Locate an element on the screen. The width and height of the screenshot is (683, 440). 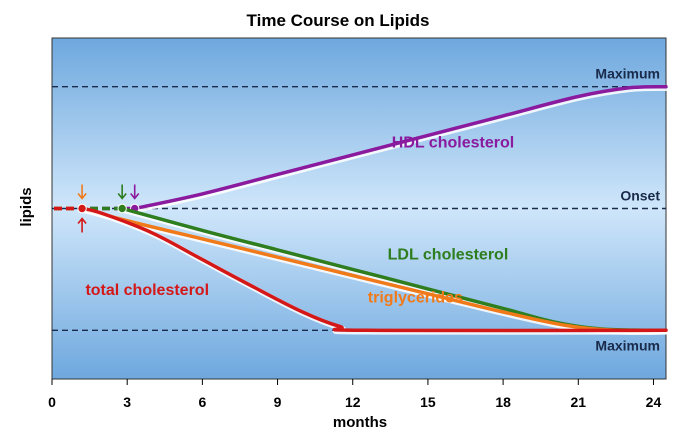
x-tick-label: 24 is located at coordinates (654, 402).